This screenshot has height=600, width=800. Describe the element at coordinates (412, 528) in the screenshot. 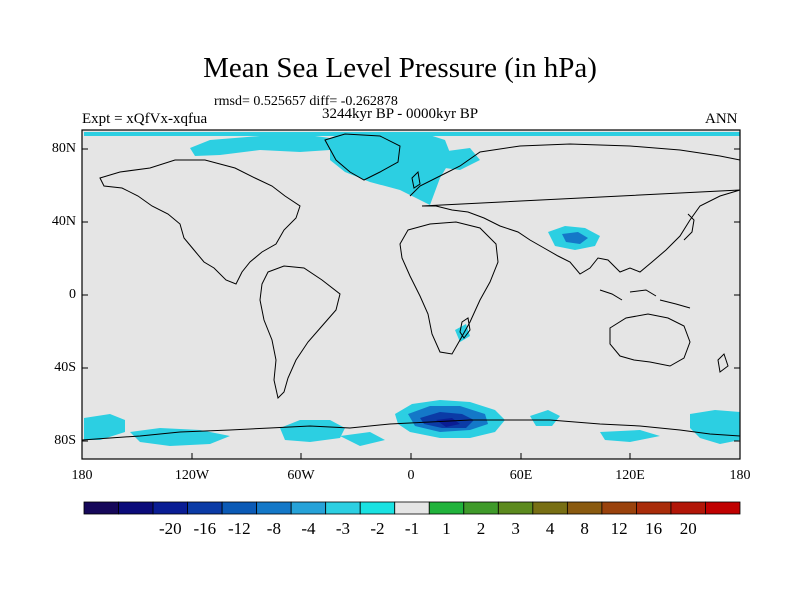

I see `colorbar-tick-label: -1` at that location.